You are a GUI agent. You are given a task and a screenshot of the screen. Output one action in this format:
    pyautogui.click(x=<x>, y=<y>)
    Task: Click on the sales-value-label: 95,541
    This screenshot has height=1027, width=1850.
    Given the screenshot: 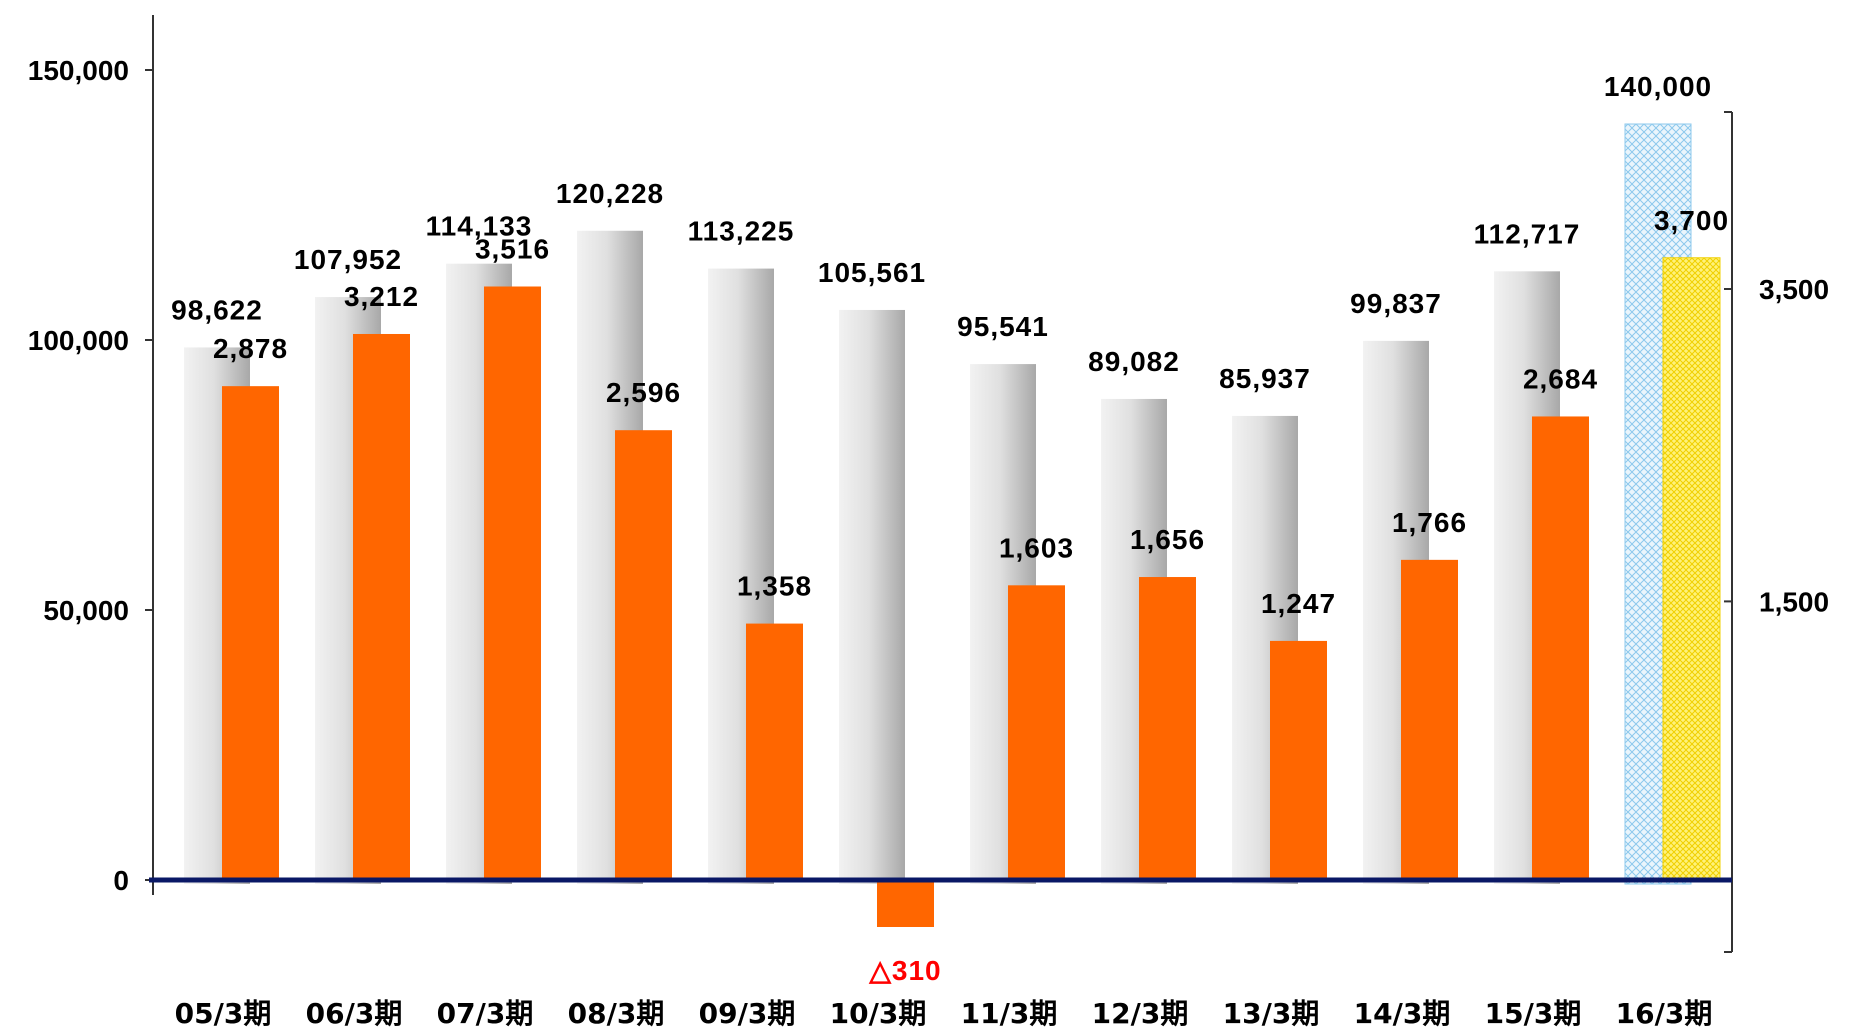 What is the action you would take?
    pyautogui.click(x=1003, y=326)
    